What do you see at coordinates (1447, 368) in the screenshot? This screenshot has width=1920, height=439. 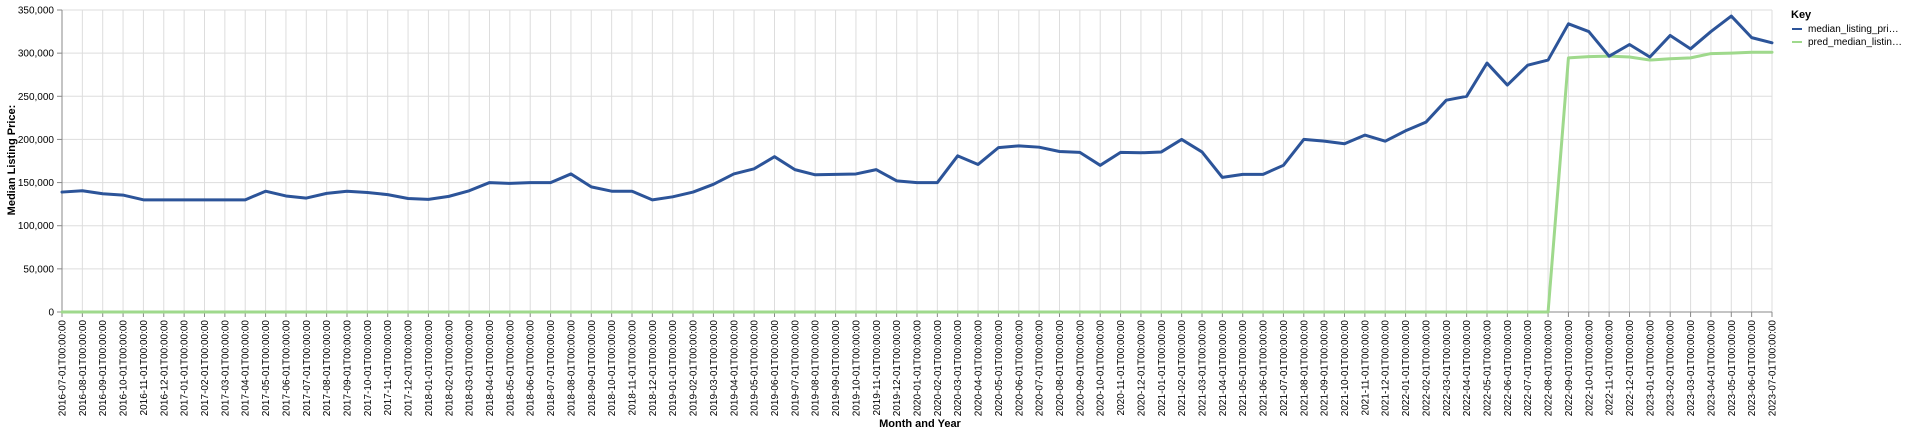 I see `x-tick-label: 2022-03-01T00:00:00` at bounding box center [1447, 368].